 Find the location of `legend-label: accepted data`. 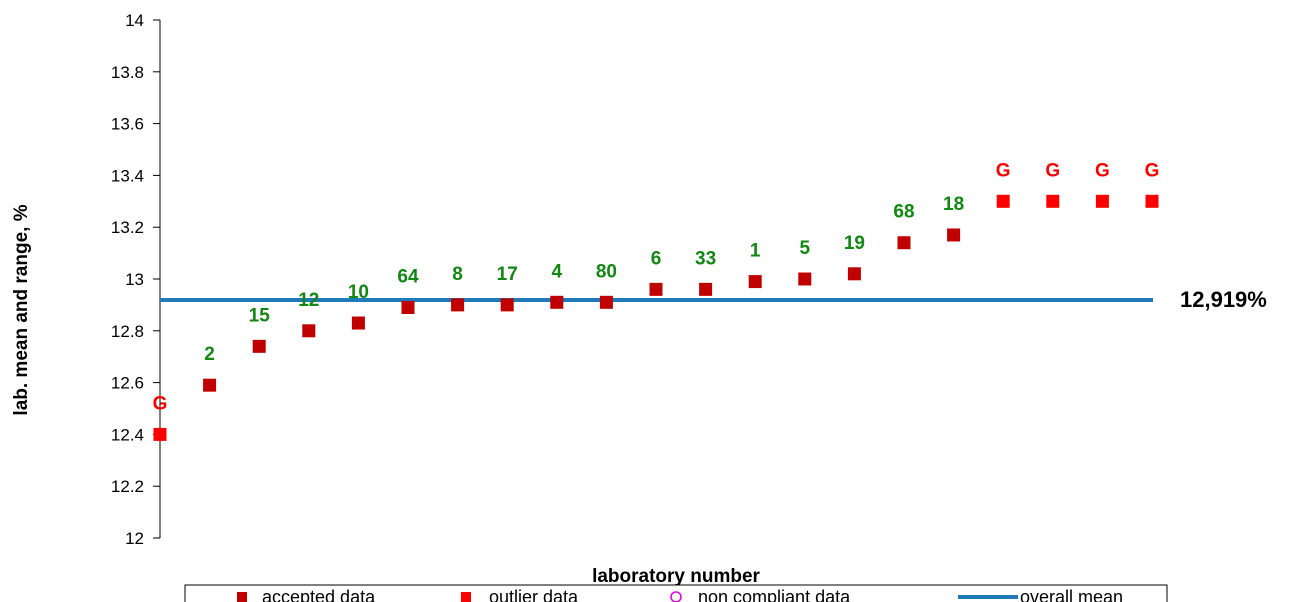

legend-label: accepted data is located at coordinates (319, 594).